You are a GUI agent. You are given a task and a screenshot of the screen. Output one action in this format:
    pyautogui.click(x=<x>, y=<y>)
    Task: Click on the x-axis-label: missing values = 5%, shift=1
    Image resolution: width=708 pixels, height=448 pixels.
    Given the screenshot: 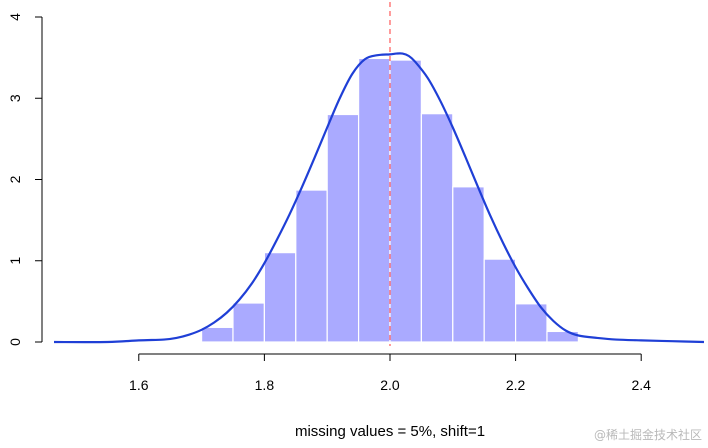 What is the action you would take?
    pyautogui.click(x=390, y=431)
    